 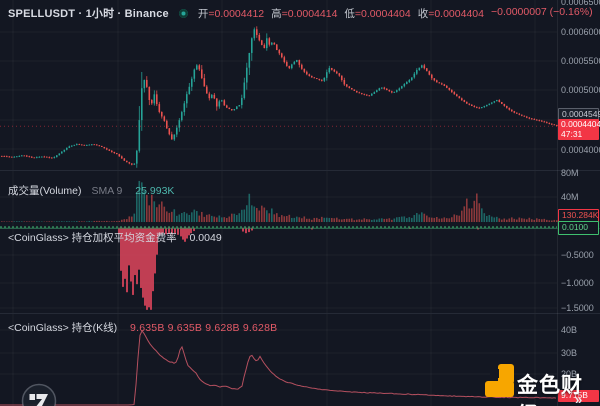 I want to click on high-value: =0.0004414, so click(x=309, y=13).